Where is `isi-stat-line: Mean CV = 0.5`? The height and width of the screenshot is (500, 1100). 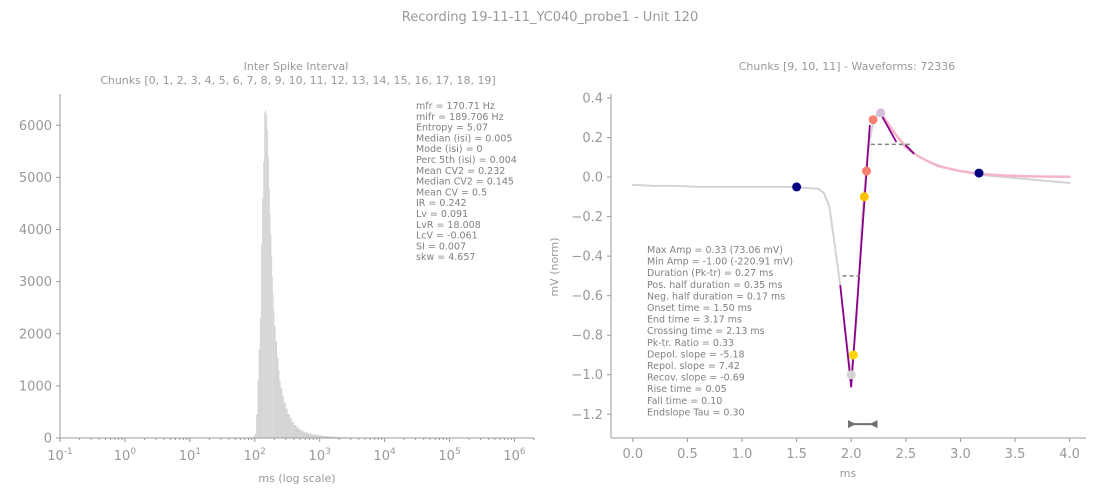 isi-stat-line: Mean CV = 0.5 is located at coordinates (451, 192).